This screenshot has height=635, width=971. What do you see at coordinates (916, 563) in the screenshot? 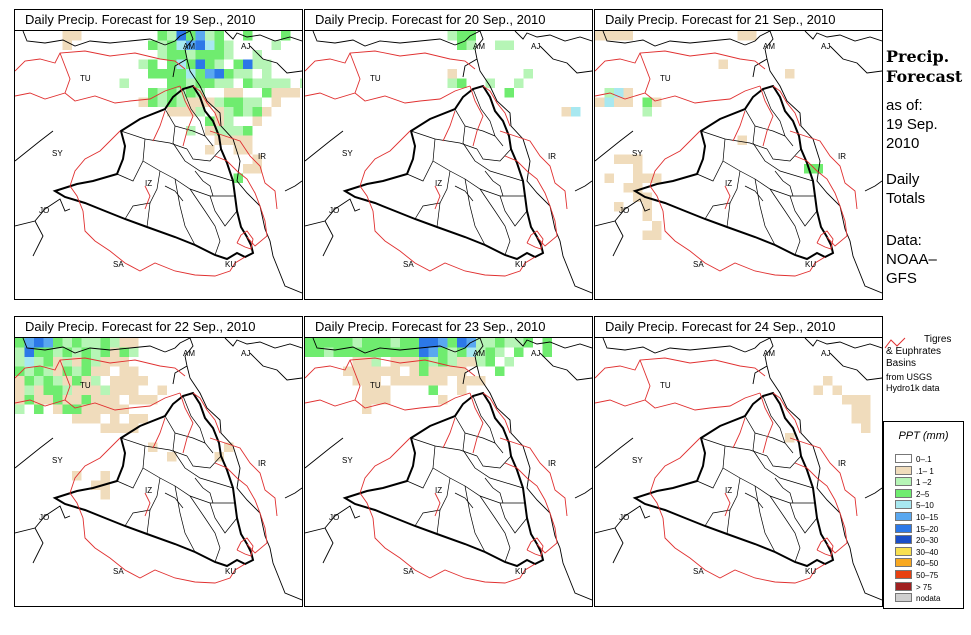
I see `ppt-legend-item: 40–50` at bounding box center [916, 563].